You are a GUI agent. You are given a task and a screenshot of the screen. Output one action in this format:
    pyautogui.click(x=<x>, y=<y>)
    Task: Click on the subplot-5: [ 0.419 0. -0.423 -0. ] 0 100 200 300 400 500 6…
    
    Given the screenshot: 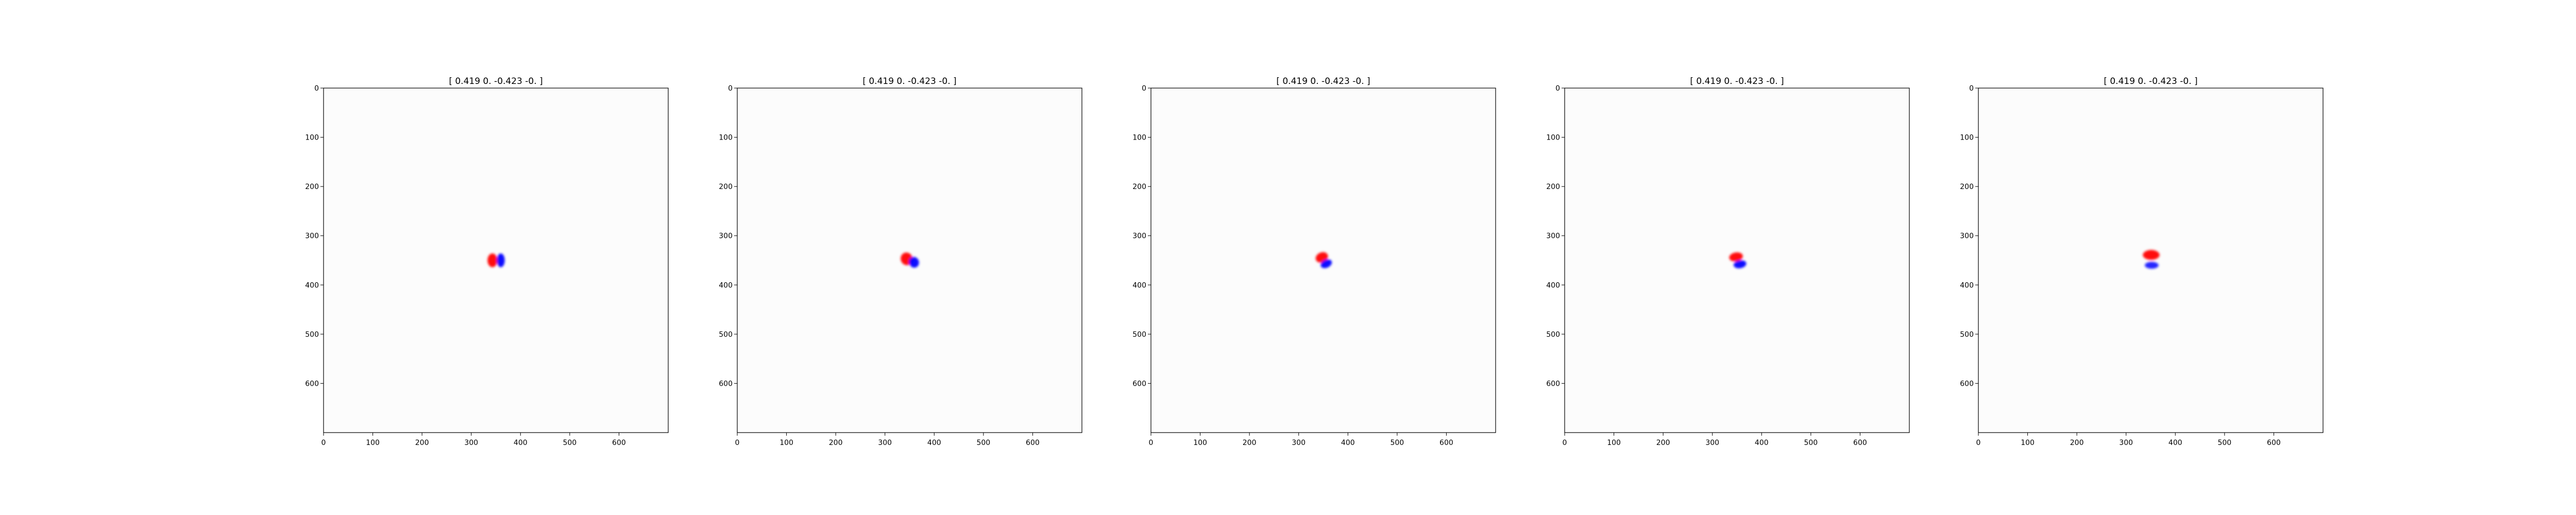 What is the action you would take?
    pyautogui.click(x=2142, y=261)
    